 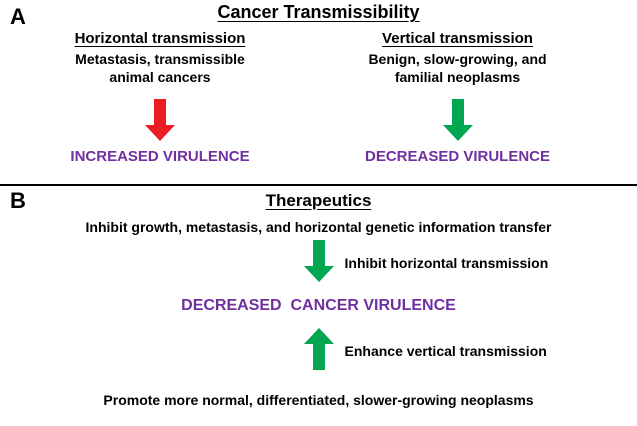 What do you see at coordinates (160, 157) in the screenshot?
I see `increased-virulence-label: INCREASED VIRULENCE` at bounding box center [160, 157].